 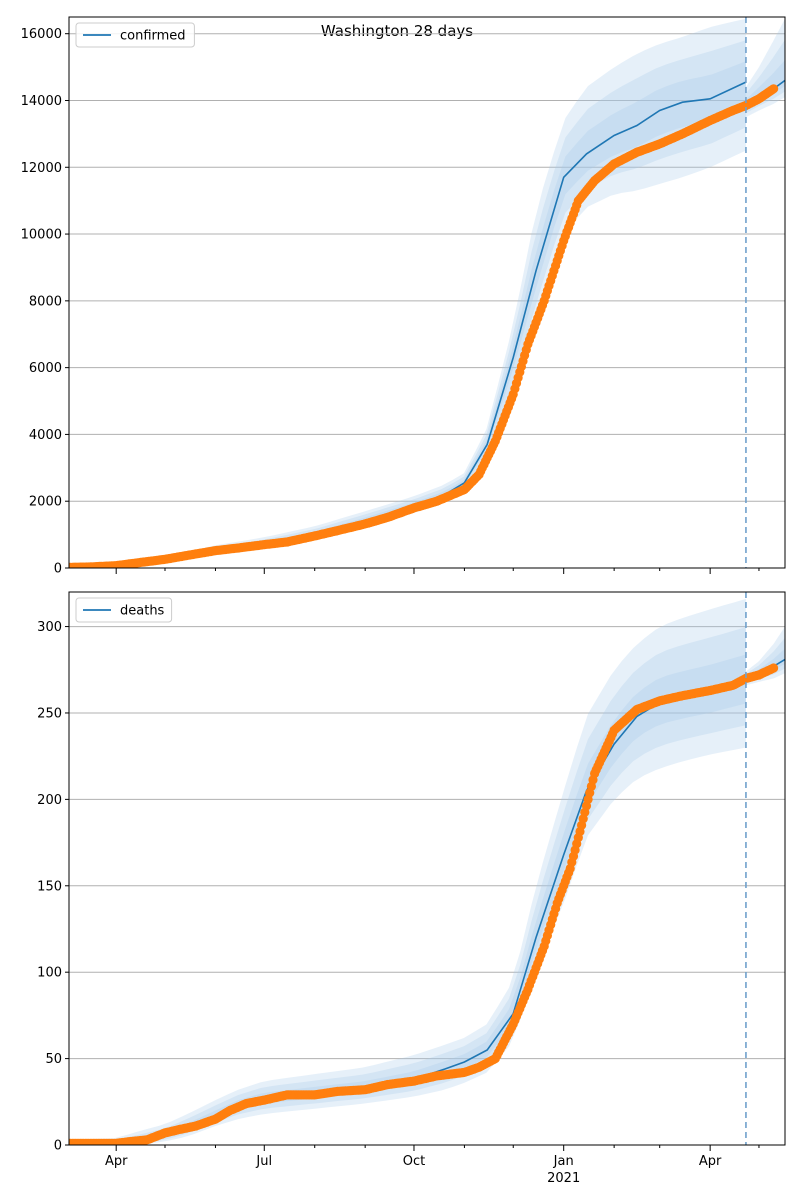 I want to click on y-tick-label: 10000, so click(x=41, y=235).